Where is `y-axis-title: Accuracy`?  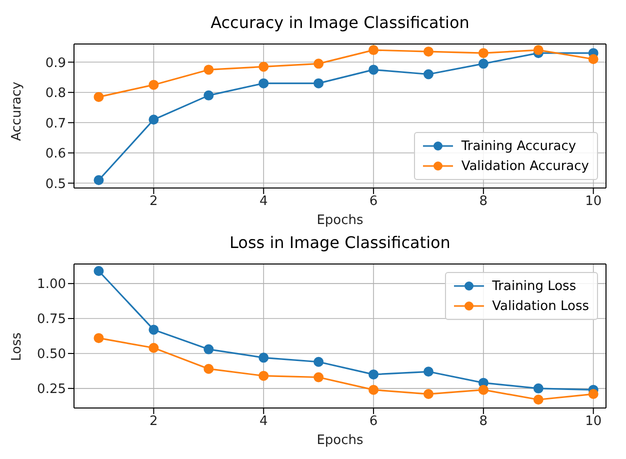 y-axis-title: Accuracy is located at coordinates (17, 111).